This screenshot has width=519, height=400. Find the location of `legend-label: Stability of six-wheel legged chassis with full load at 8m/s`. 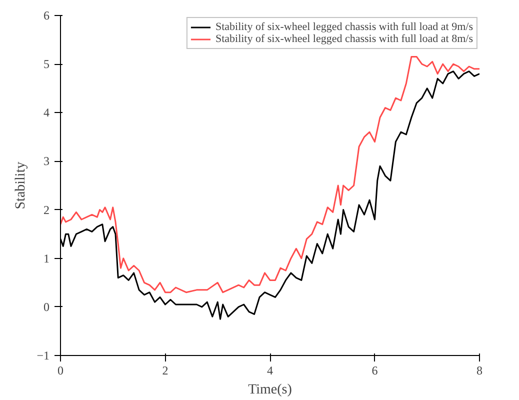

legend-label: Stability of six-wheel legged chassis with full load at 8m/s is located at coordinates (344, 39).